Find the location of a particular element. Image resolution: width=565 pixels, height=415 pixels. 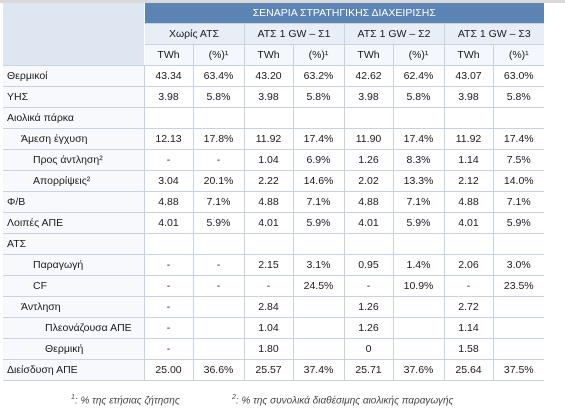

top-clipped-text-strip is located at coordinates (282, 1).